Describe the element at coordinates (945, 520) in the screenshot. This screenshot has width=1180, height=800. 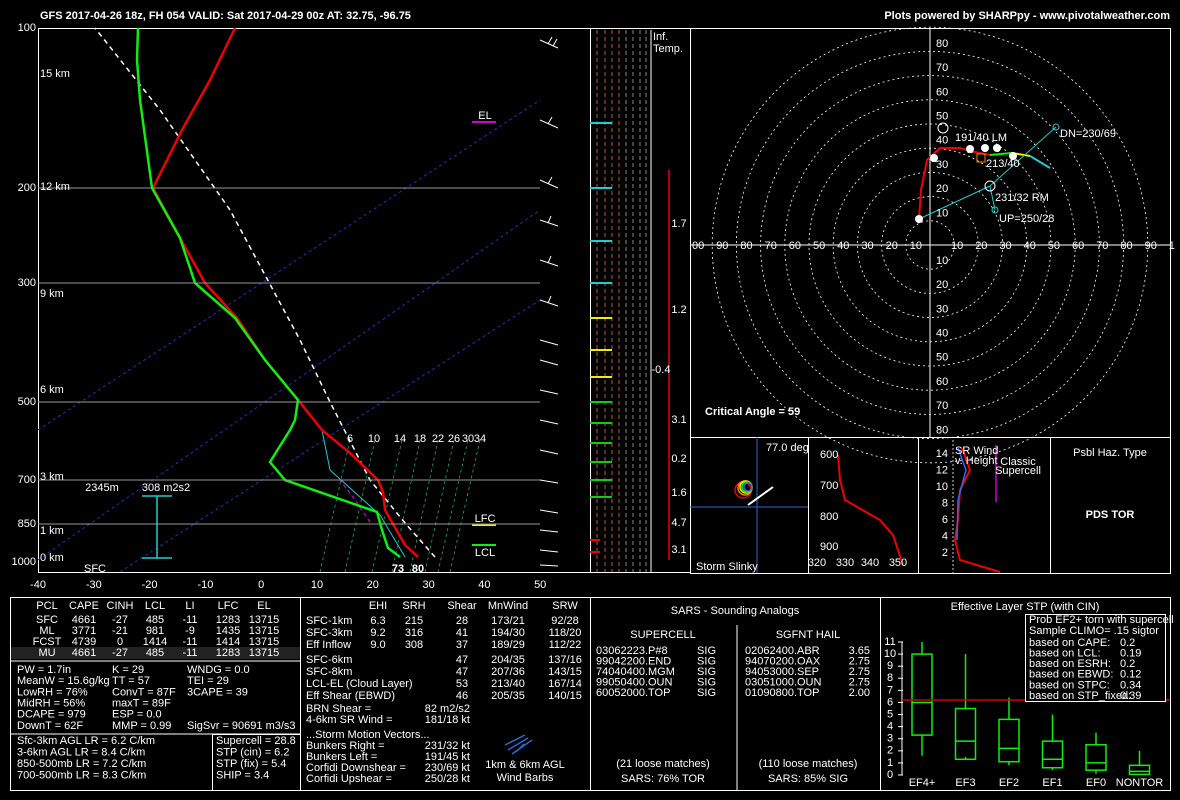
I see `label: 6` at that location.